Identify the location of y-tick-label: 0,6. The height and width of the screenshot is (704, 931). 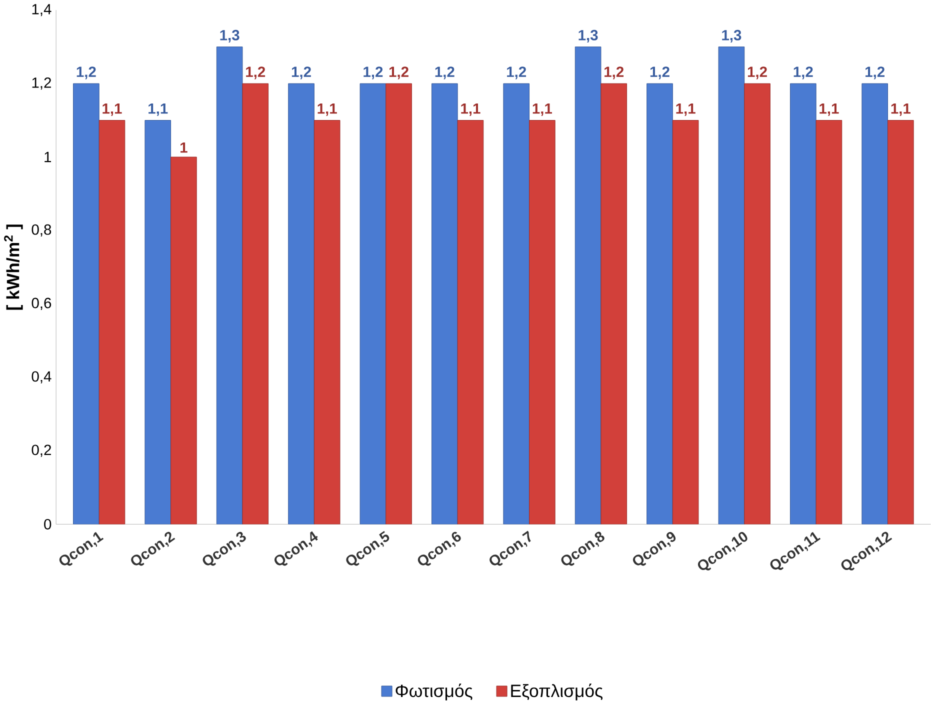
(42, 304).